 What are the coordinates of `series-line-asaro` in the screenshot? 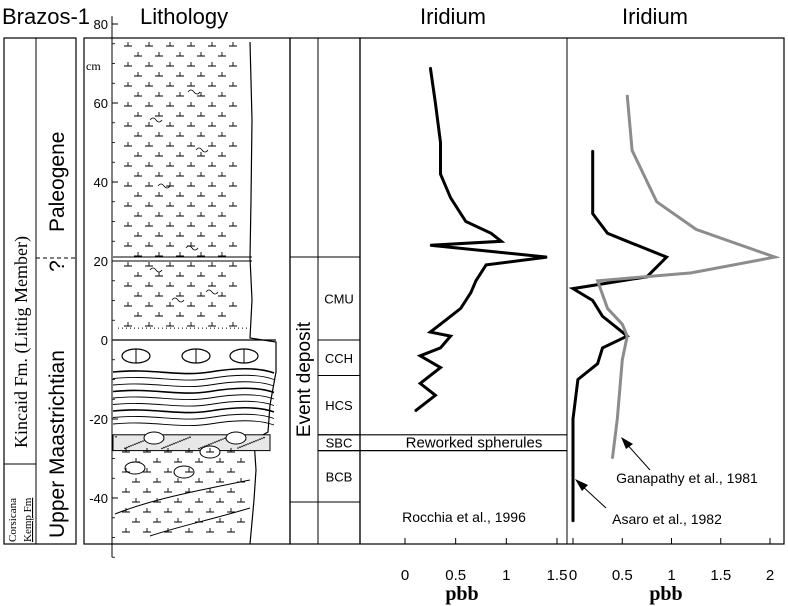 It's located at (619, 336).